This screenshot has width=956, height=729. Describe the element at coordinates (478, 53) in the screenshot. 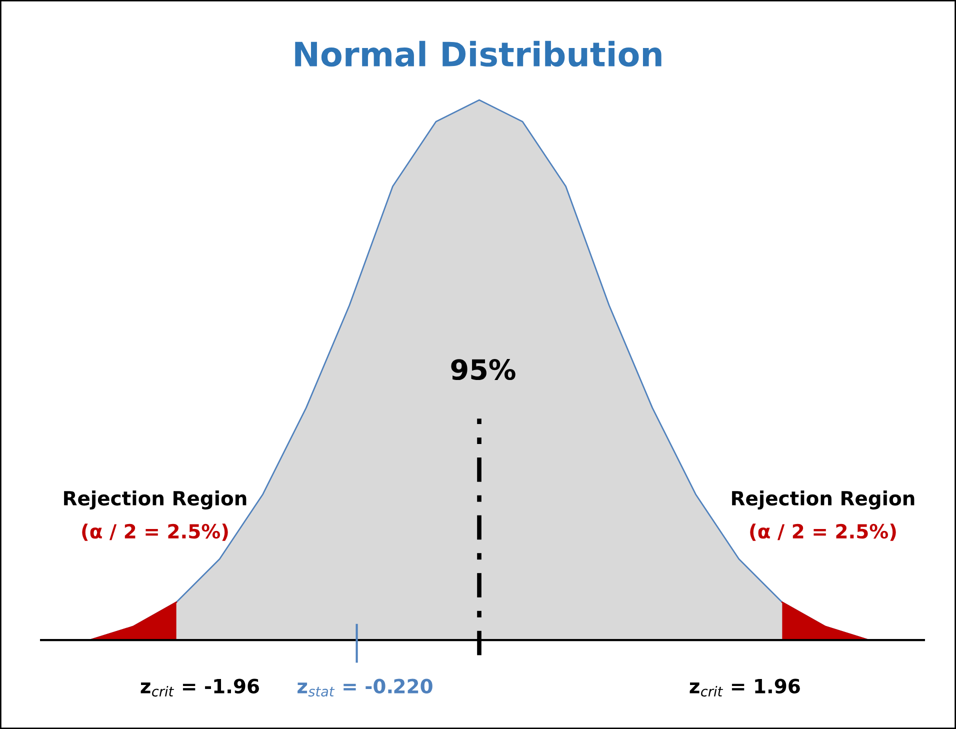

I see `chart-title: Normal Distribution` at that location.